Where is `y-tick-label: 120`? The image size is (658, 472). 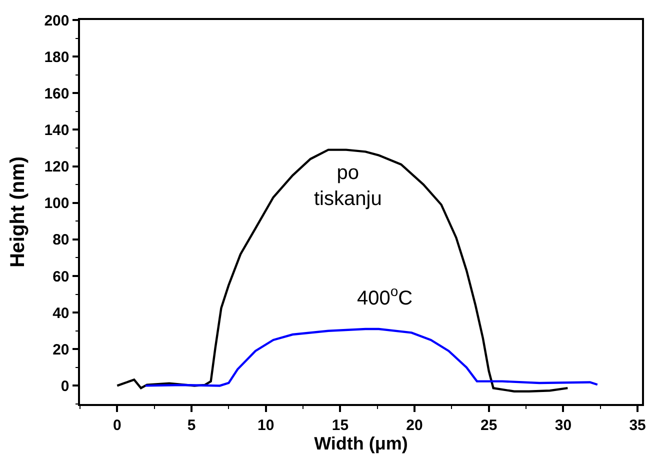 y-tick-label: 120 is located at coordinates (57, 167).